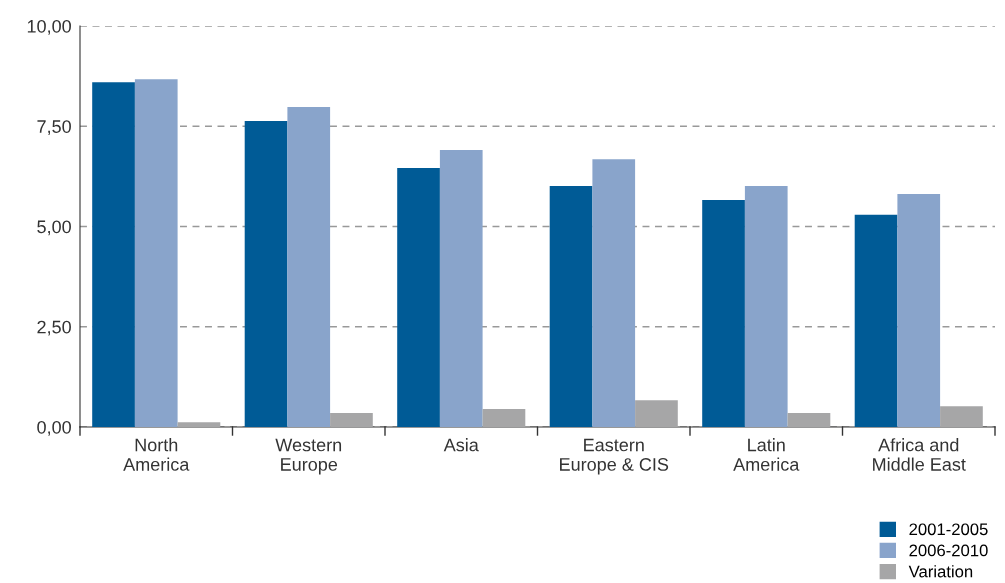 The height and width of the screenshot is (583, 1005). What do you see at coordinates (54, 228) in the screenshot?
I see `y-tick-label: 5,00` at bounding box center [54, 228].